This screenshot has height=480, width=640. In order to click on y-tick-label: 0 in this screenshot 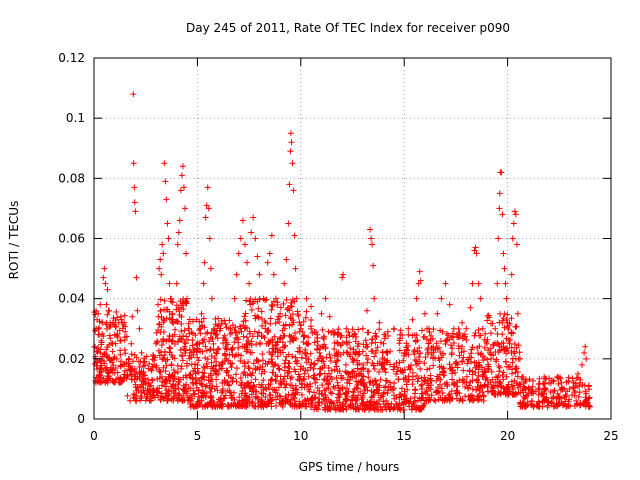, I will do `click(81, 419)`.